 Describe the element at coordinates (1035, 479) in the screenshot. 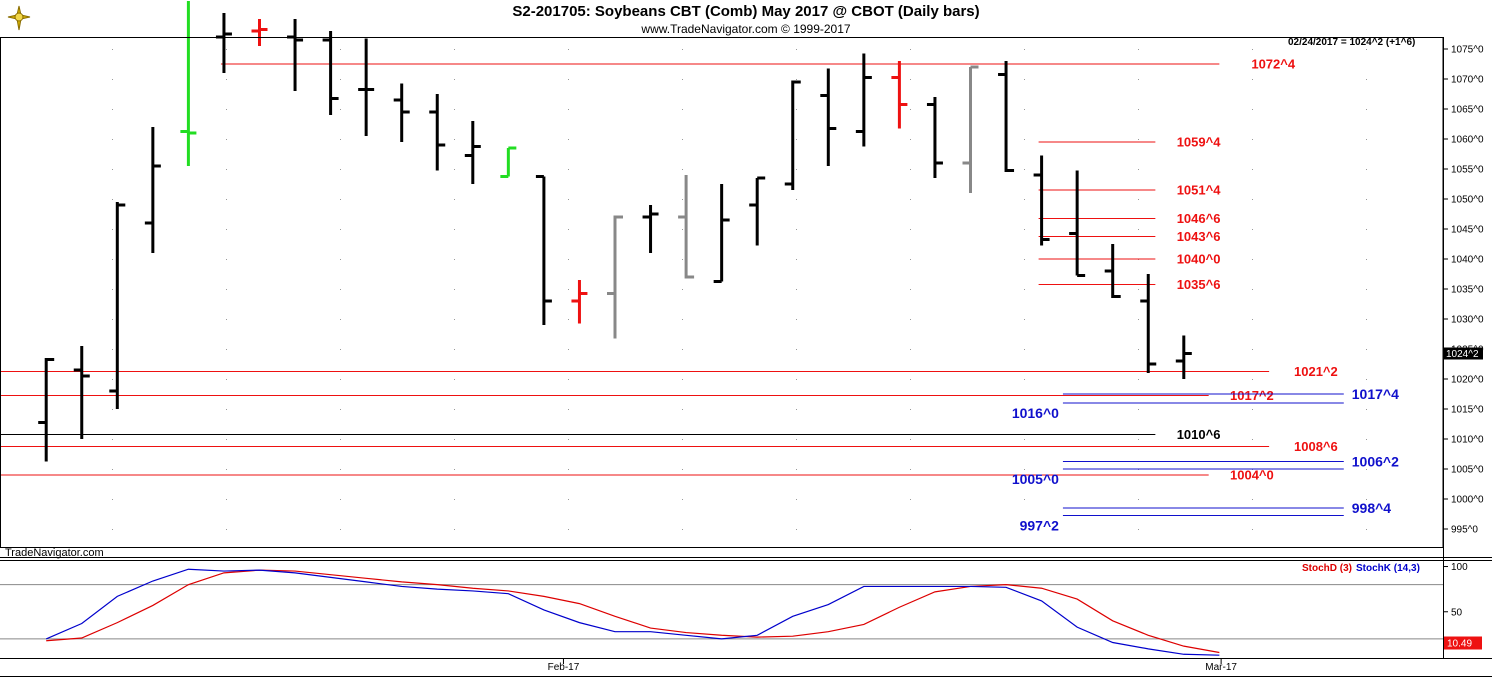

I see `projection-label: 1005^0` at that location.